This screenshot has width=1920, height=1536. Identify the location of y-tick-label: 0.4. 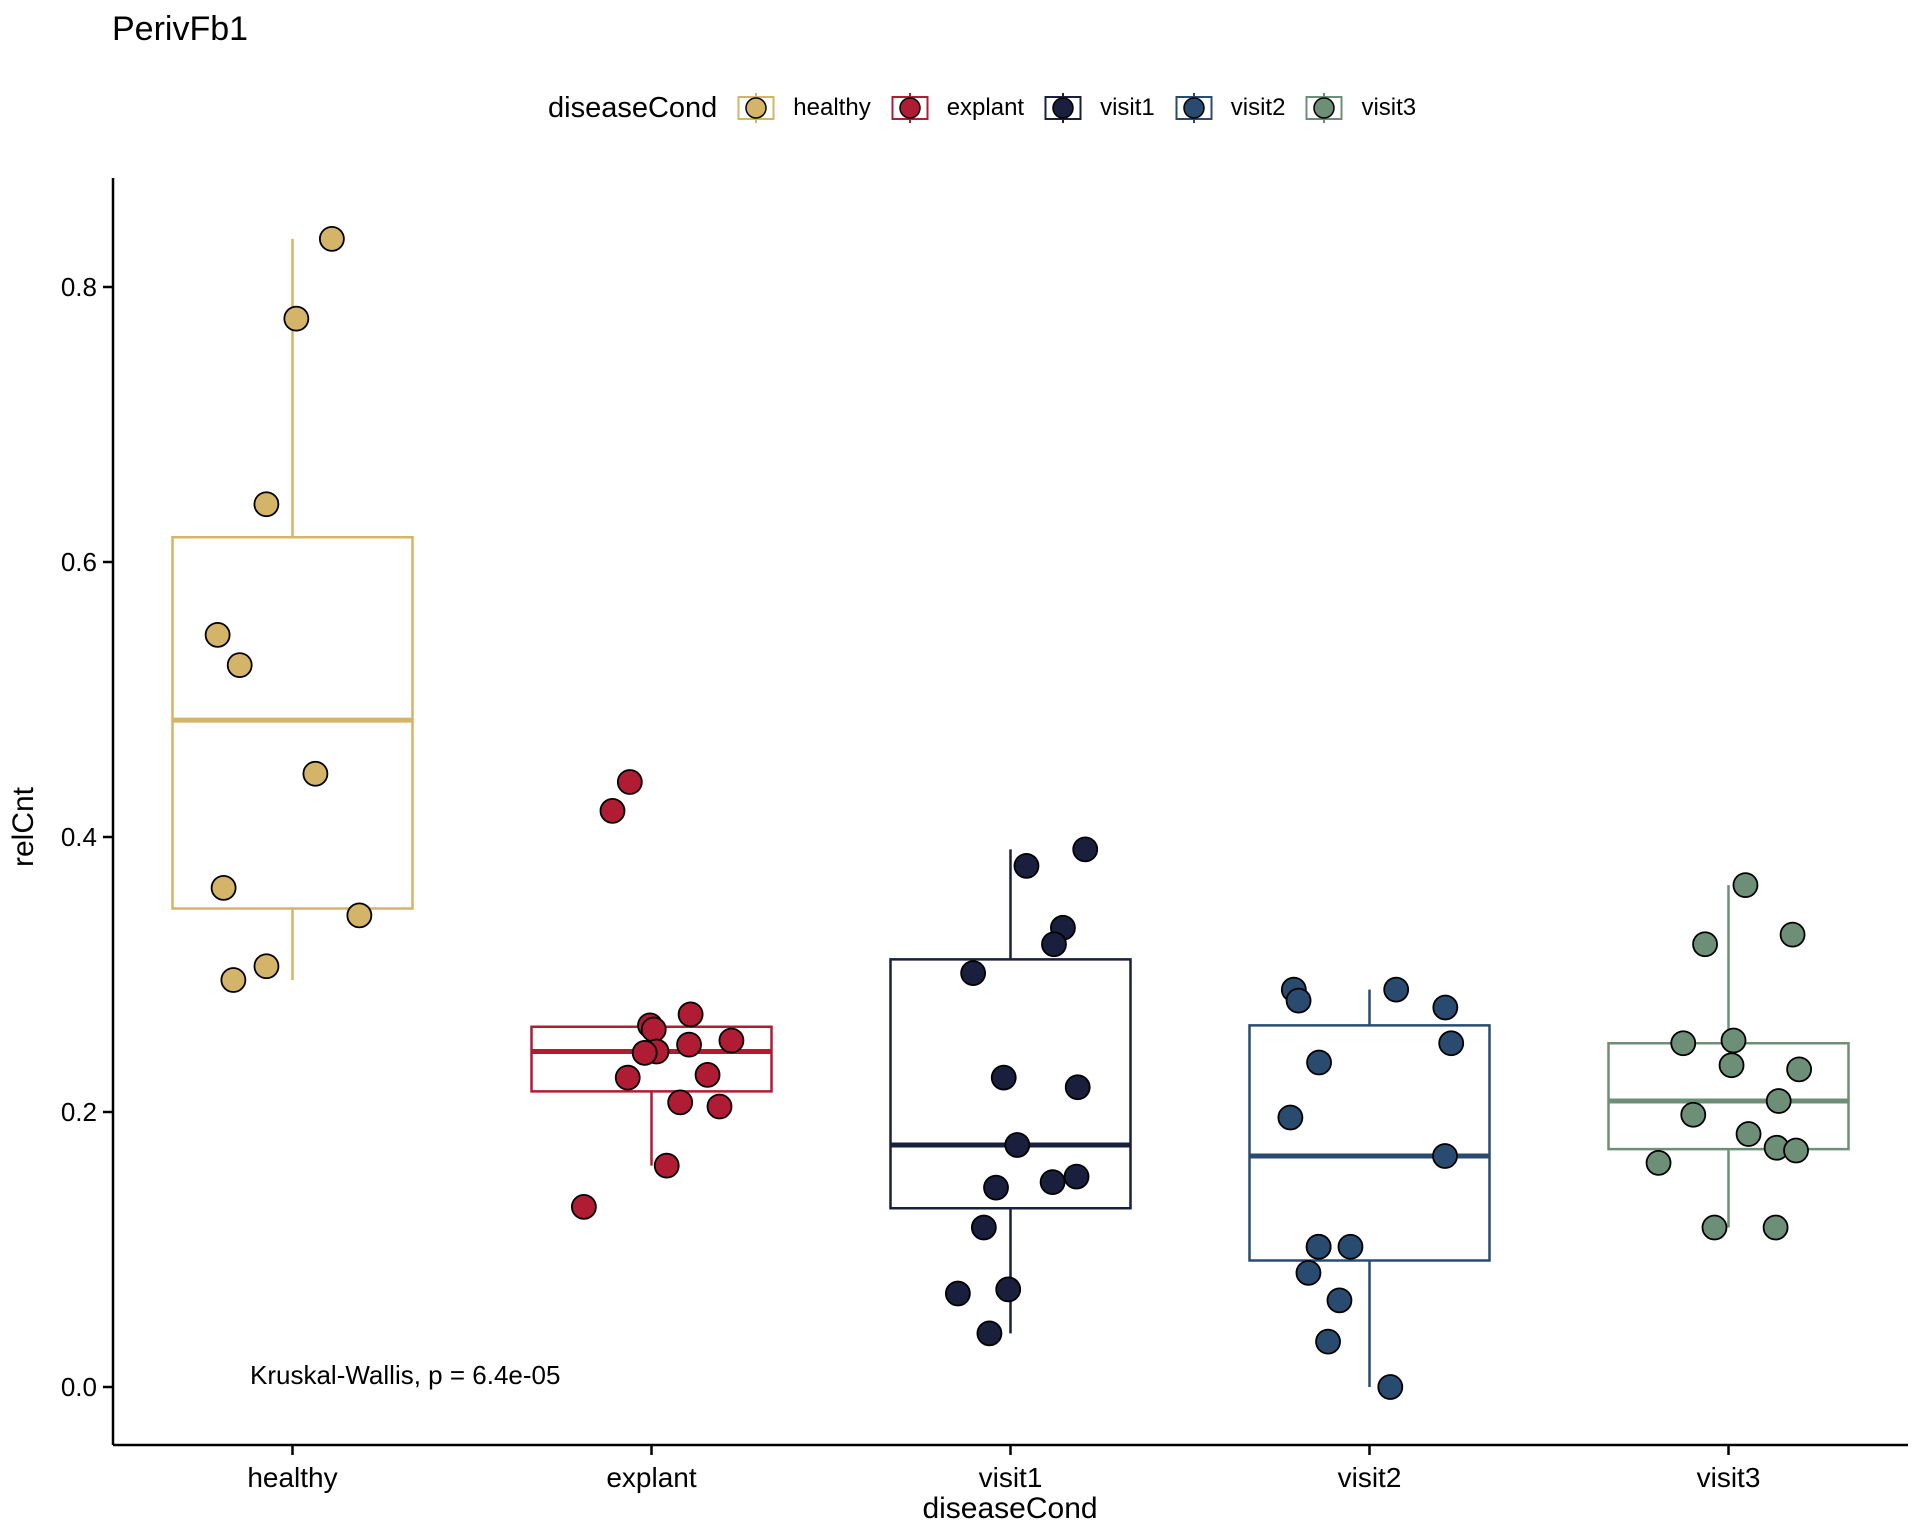
(79, 837).